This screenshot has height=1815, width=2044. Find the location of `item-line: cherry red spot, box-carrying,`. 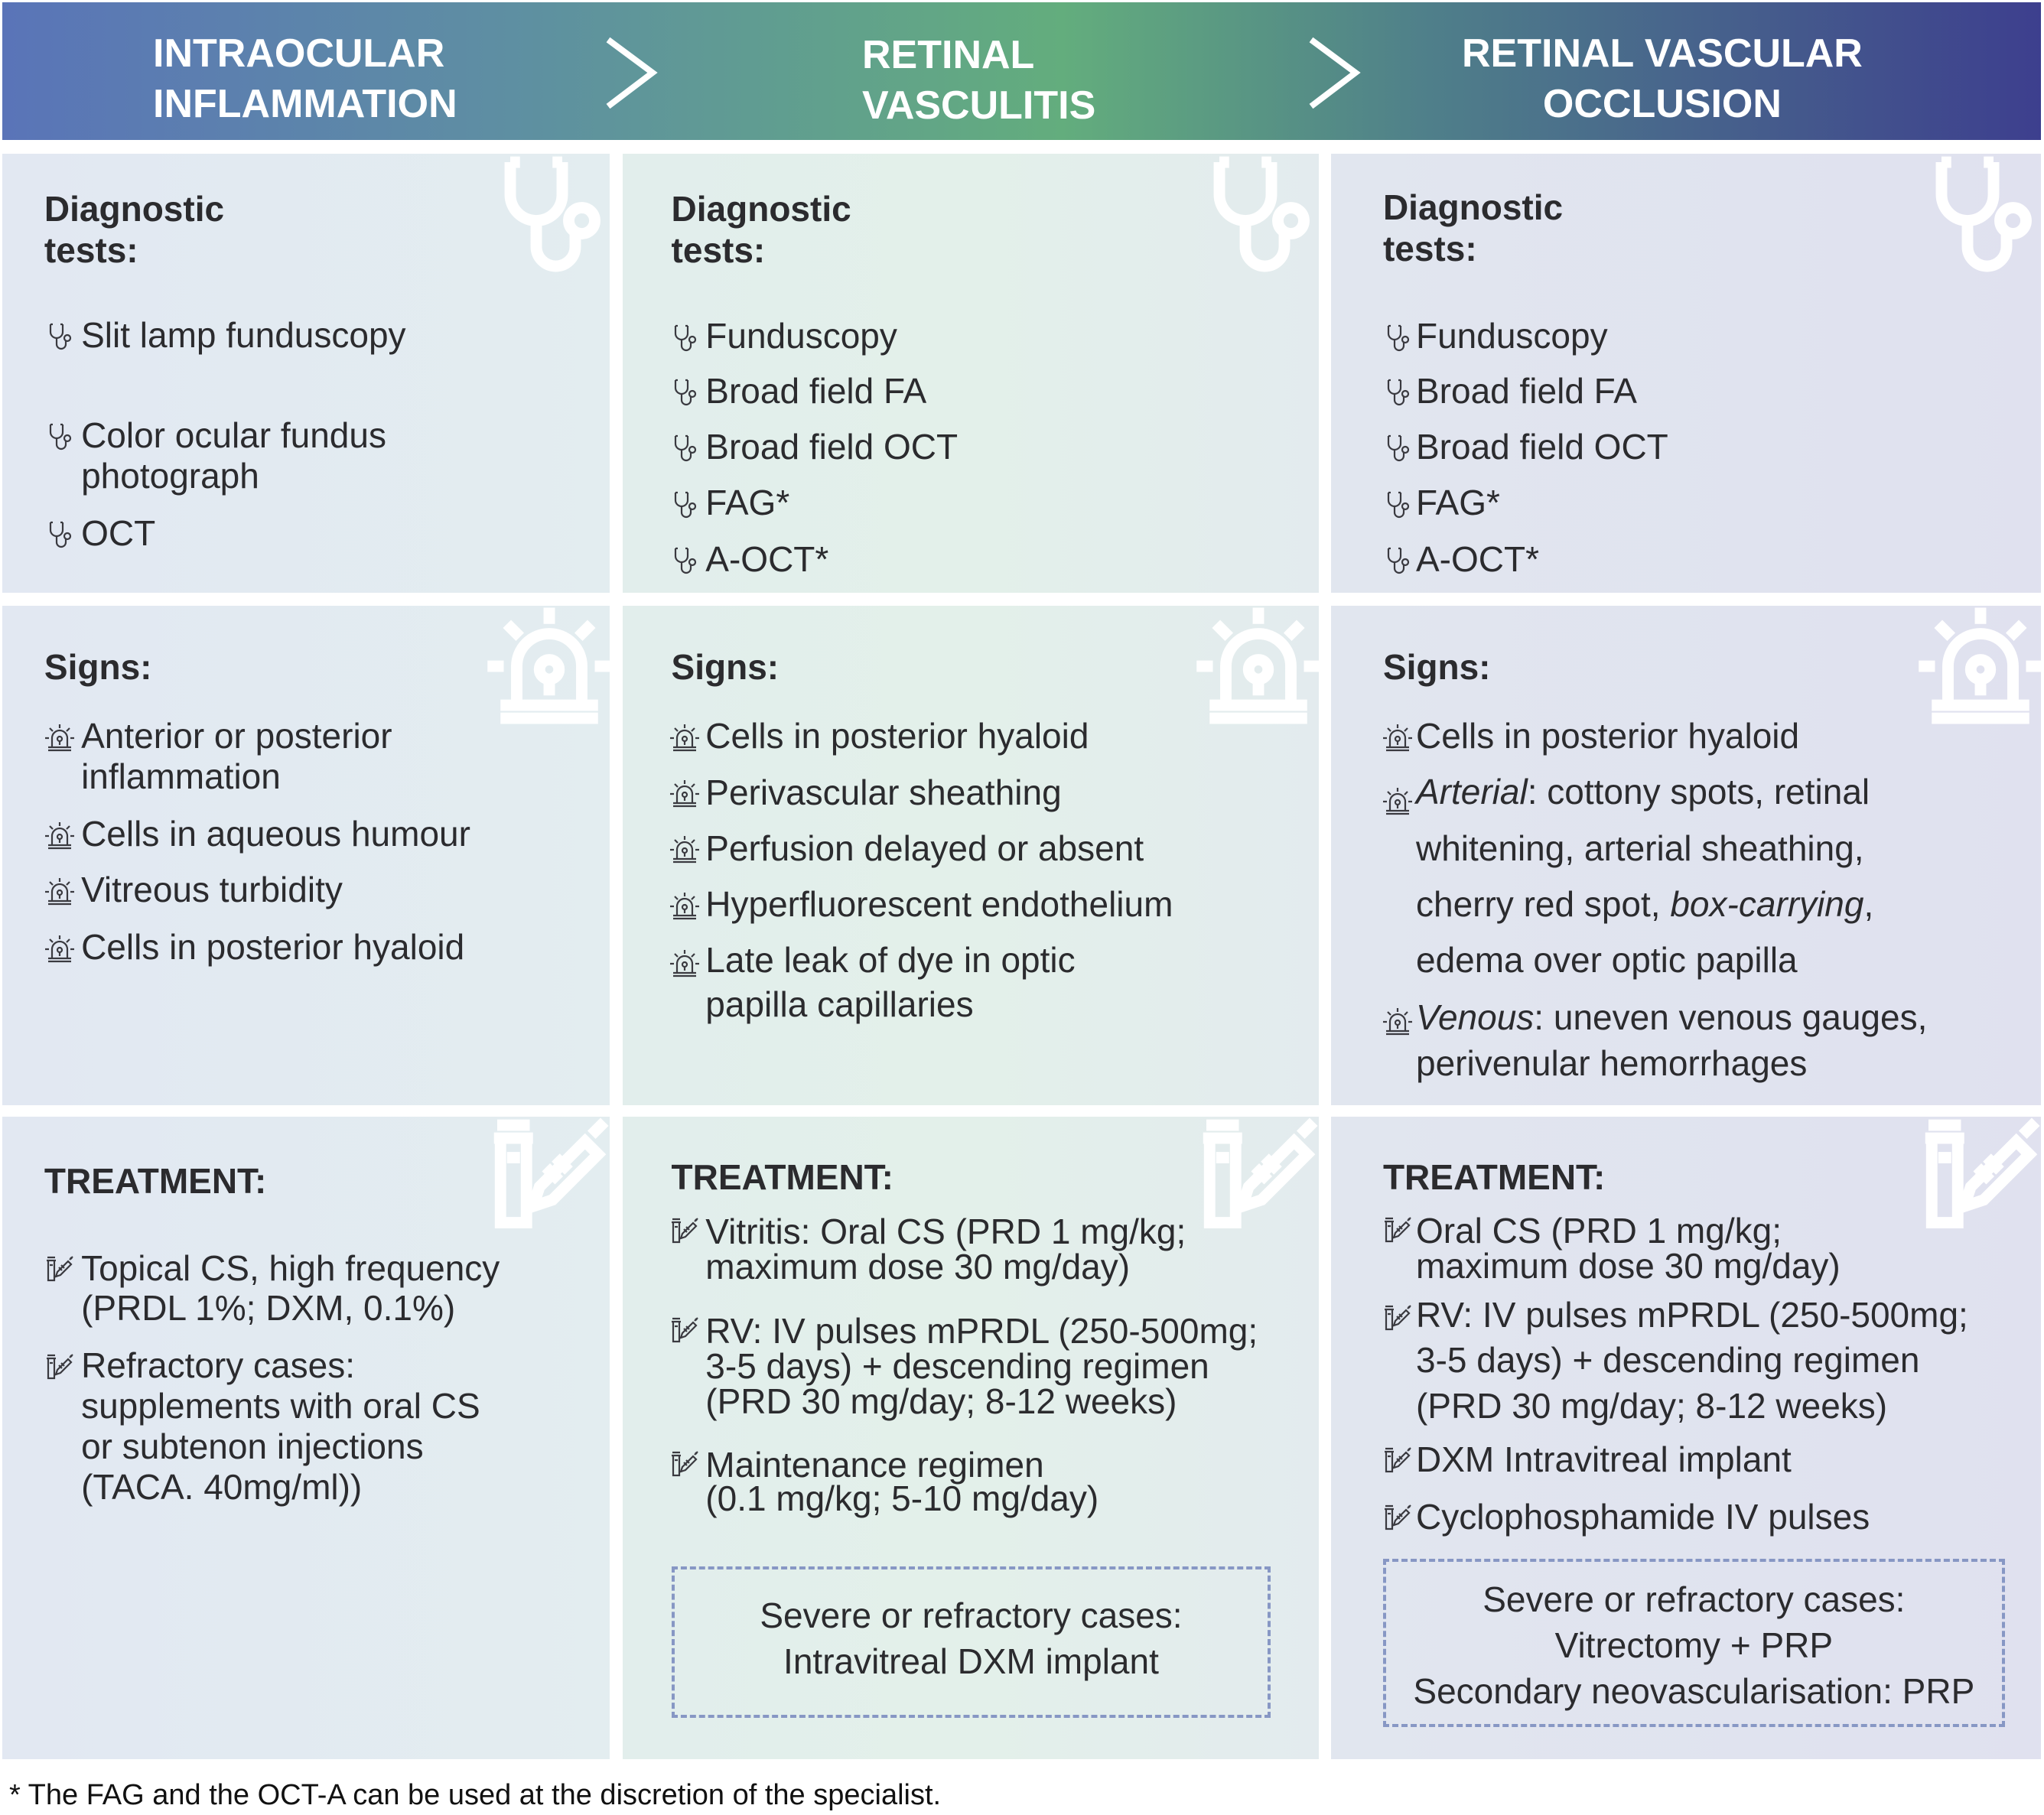

item-line: cherry red spot, box-carrying, is located at coordinates (1644, 903).